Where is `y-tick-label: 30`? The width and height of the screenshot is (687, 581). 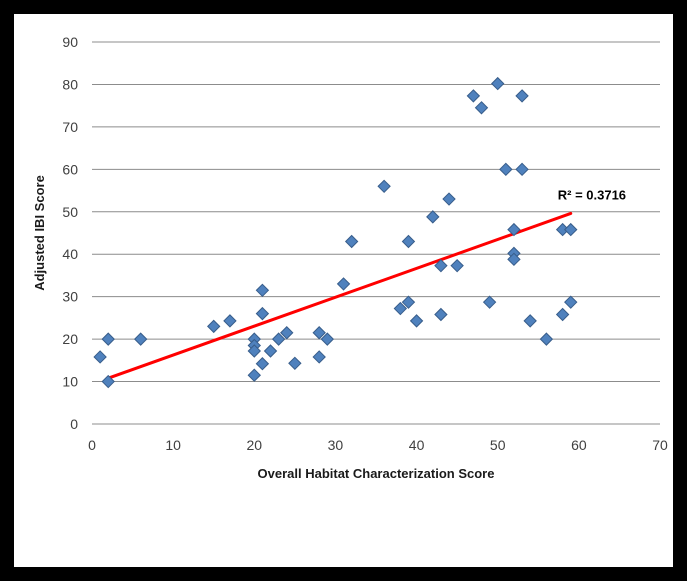
y-tick-label: 30 is located at coordinates (70, 297).